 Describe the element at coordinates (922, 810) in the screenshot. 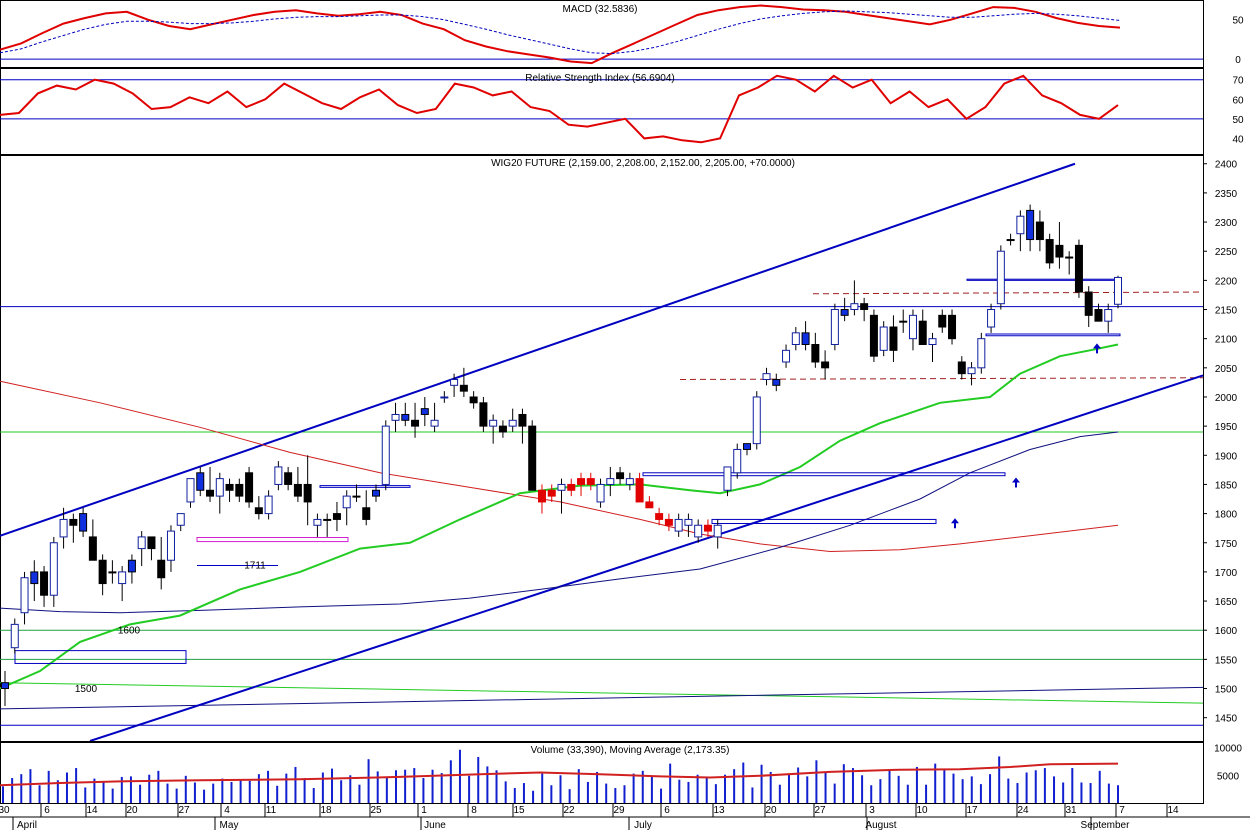

I see `date-tick-label: 10` at that location.